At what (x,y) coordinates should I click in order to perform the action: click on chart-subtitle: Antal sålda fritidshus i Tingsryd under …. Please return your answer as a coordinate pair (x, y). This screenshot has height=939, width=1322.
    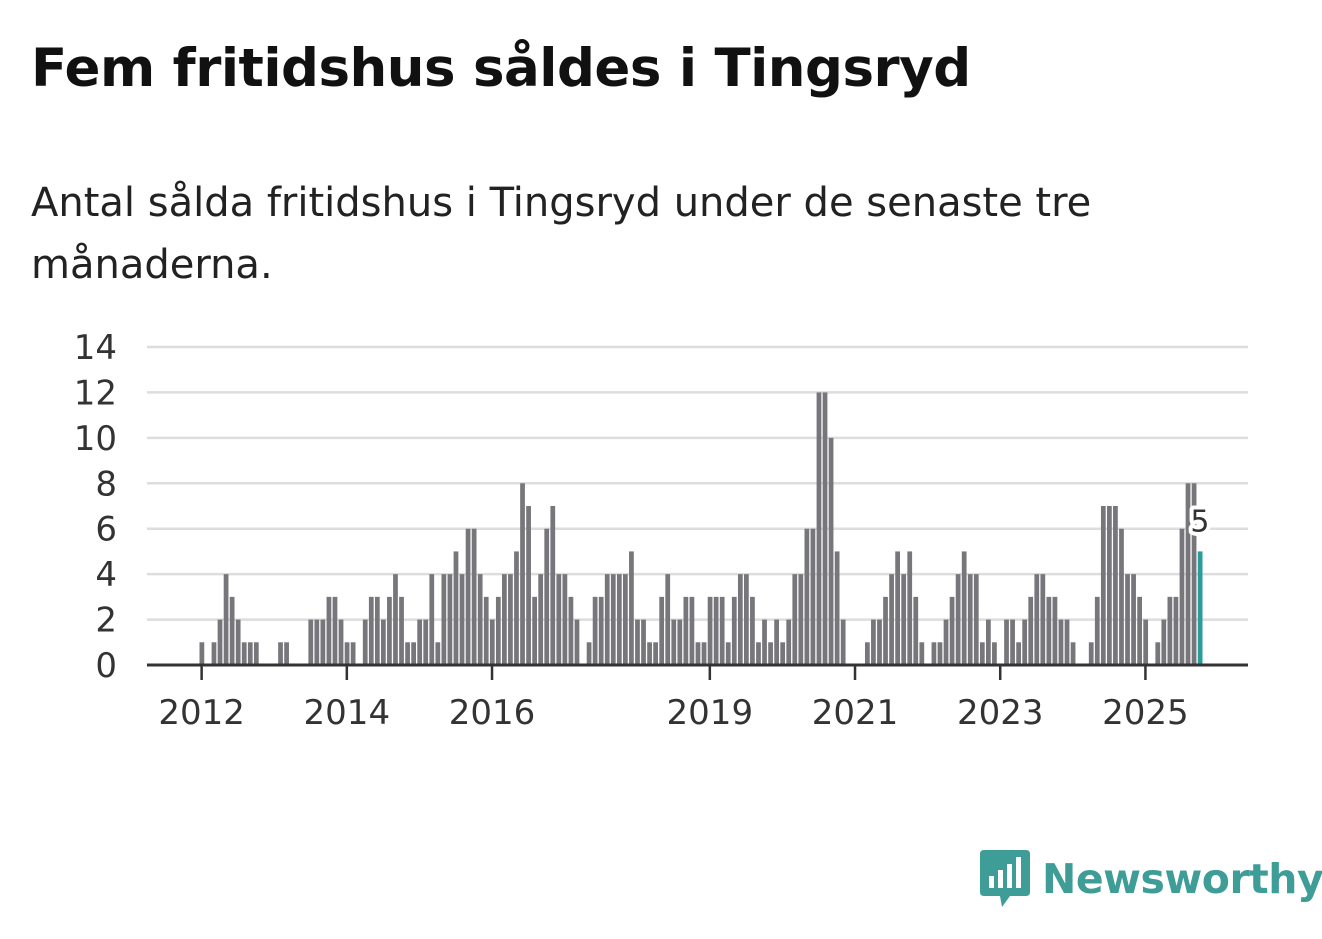
    Looking at the image, I should click on (561, 234).